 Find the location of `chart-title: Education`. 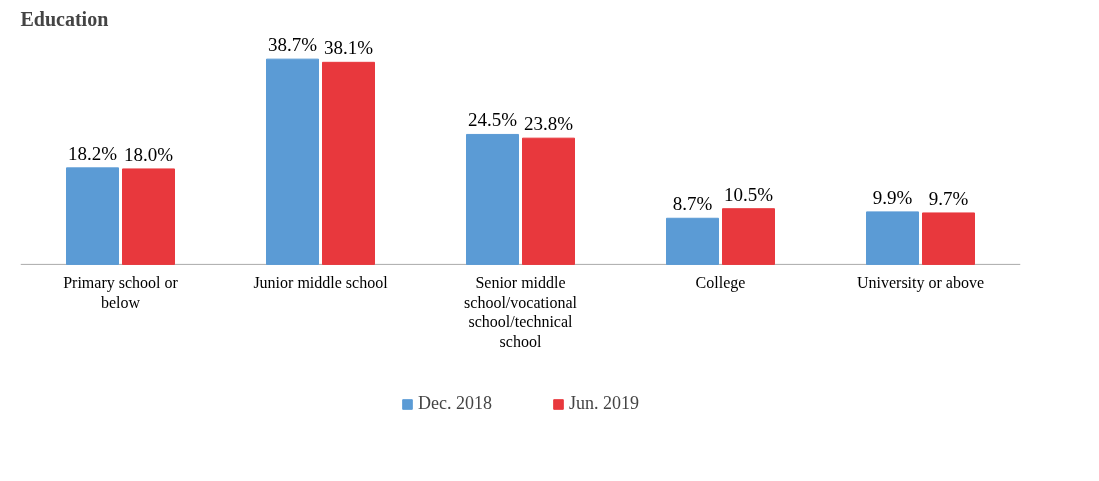

chart-title: Education is located at coordinates (64, 18).